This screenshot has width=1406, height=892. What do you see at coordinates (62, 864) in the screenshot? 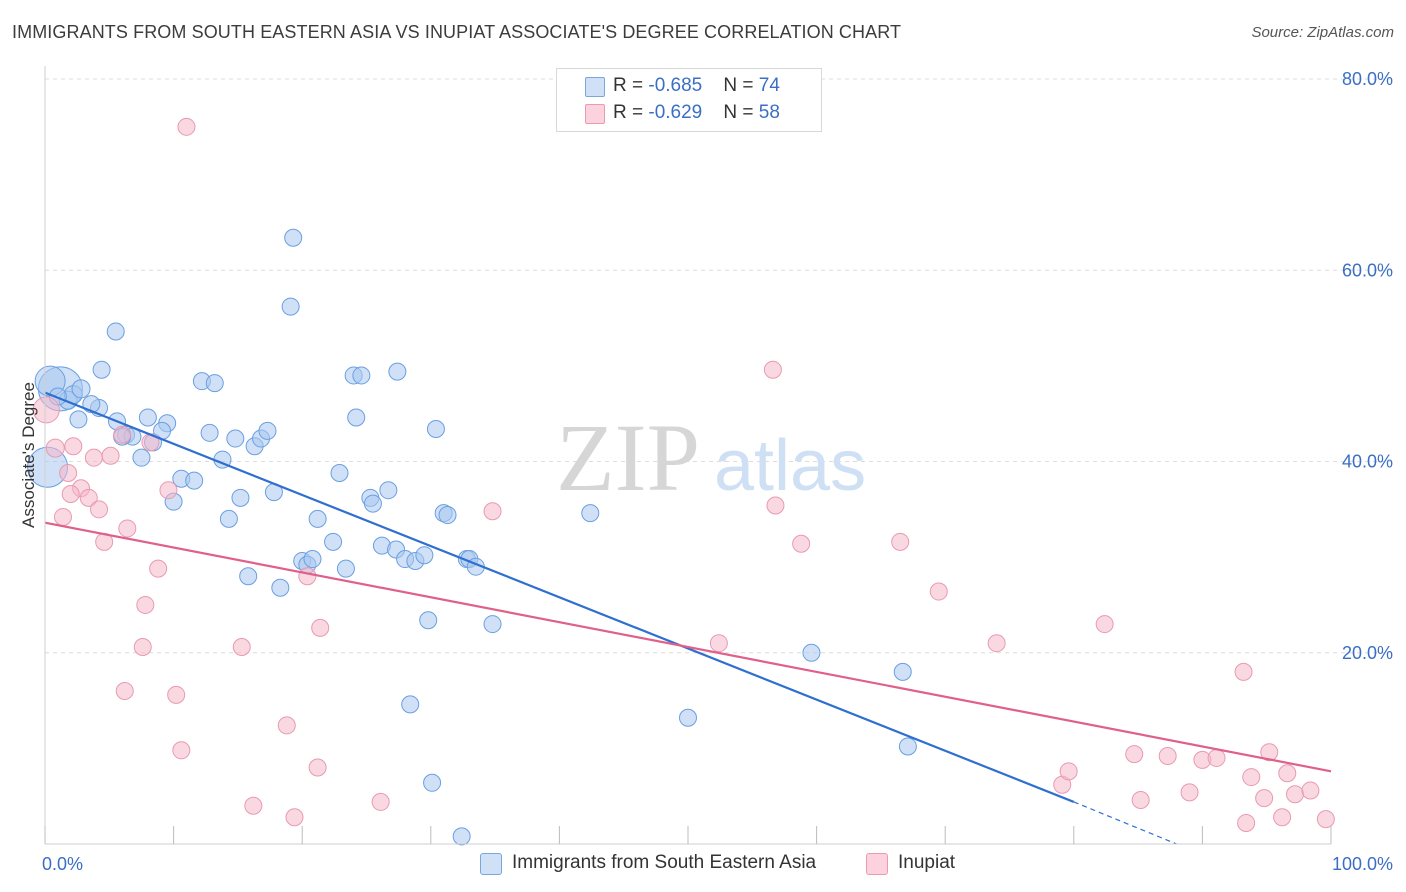
I see `x-tick-label: 0.0%` at bounding box center [62, 864].